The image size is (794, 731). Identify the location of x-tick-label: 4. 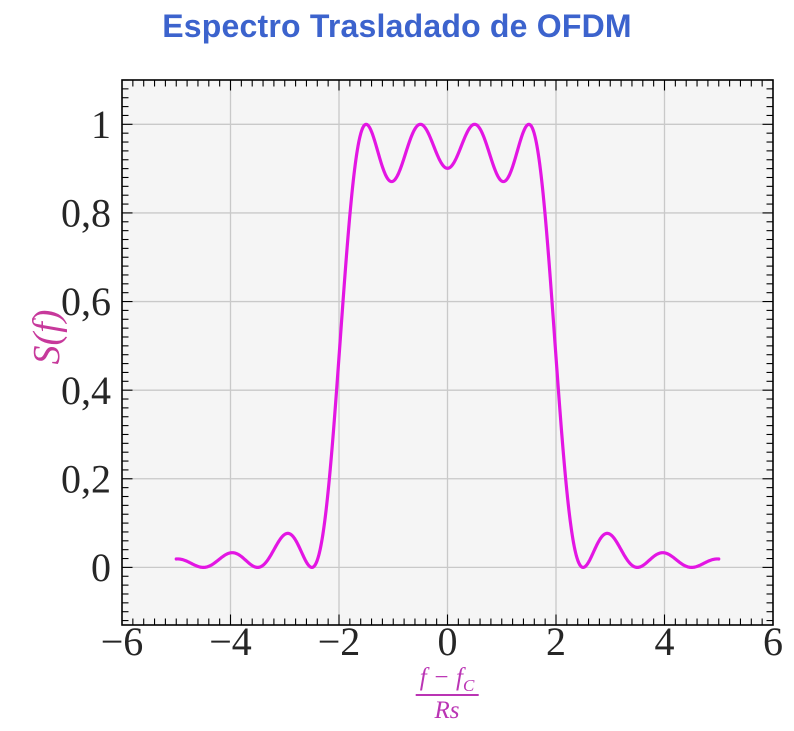
(665, 641).